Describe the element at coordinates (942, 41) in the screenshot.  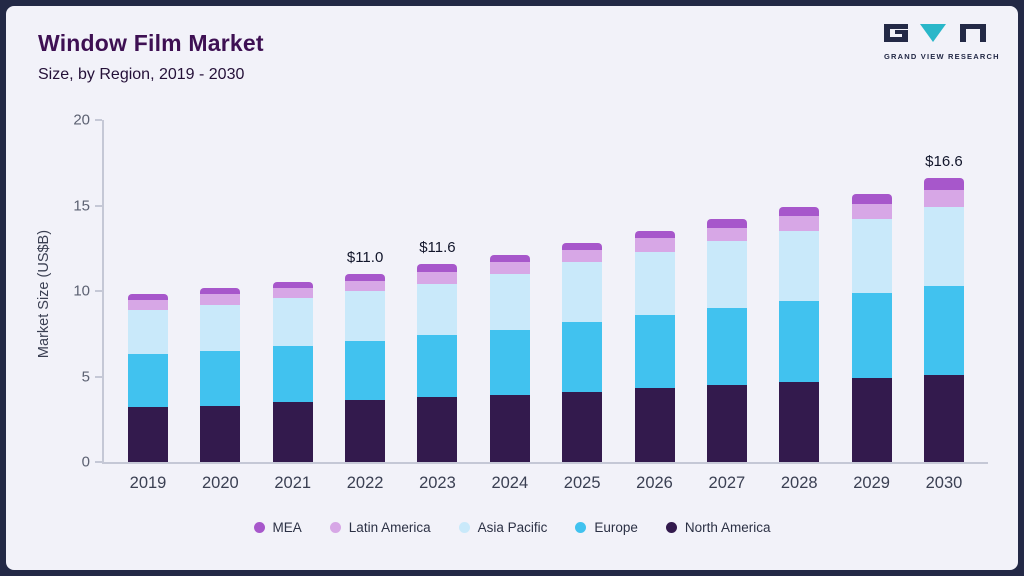
I see `grand-view-research-logo: GRAND VIEW RESEARCH` at that location.